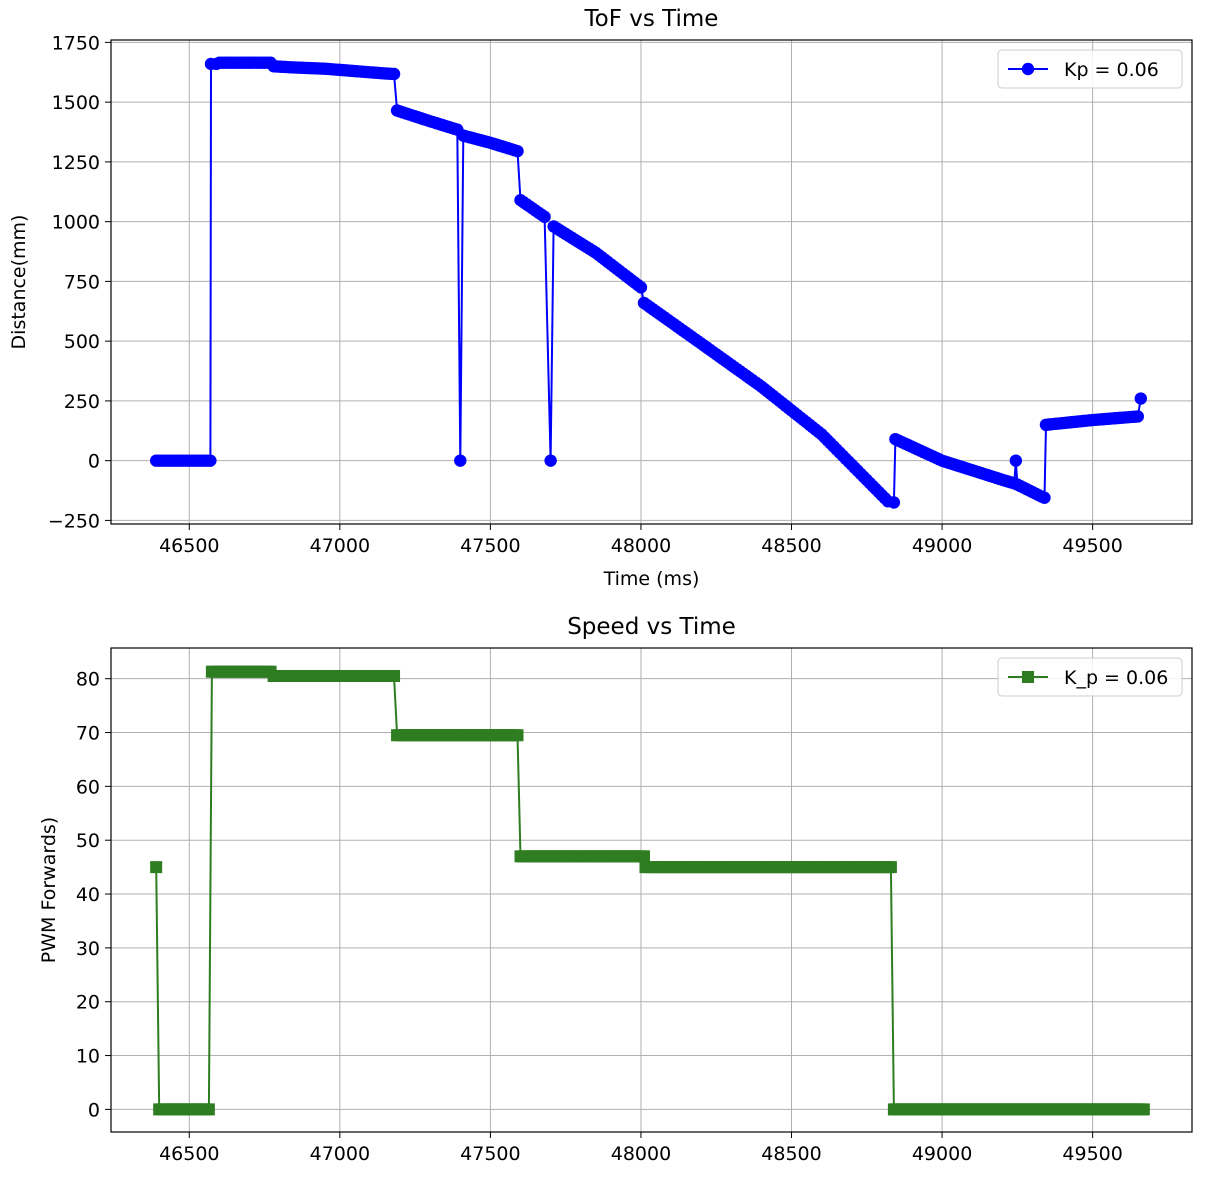  Describe the element at coordinates (19, 282) in the screenshot. I see `y-axis-label: Distance(mm)` at that location.